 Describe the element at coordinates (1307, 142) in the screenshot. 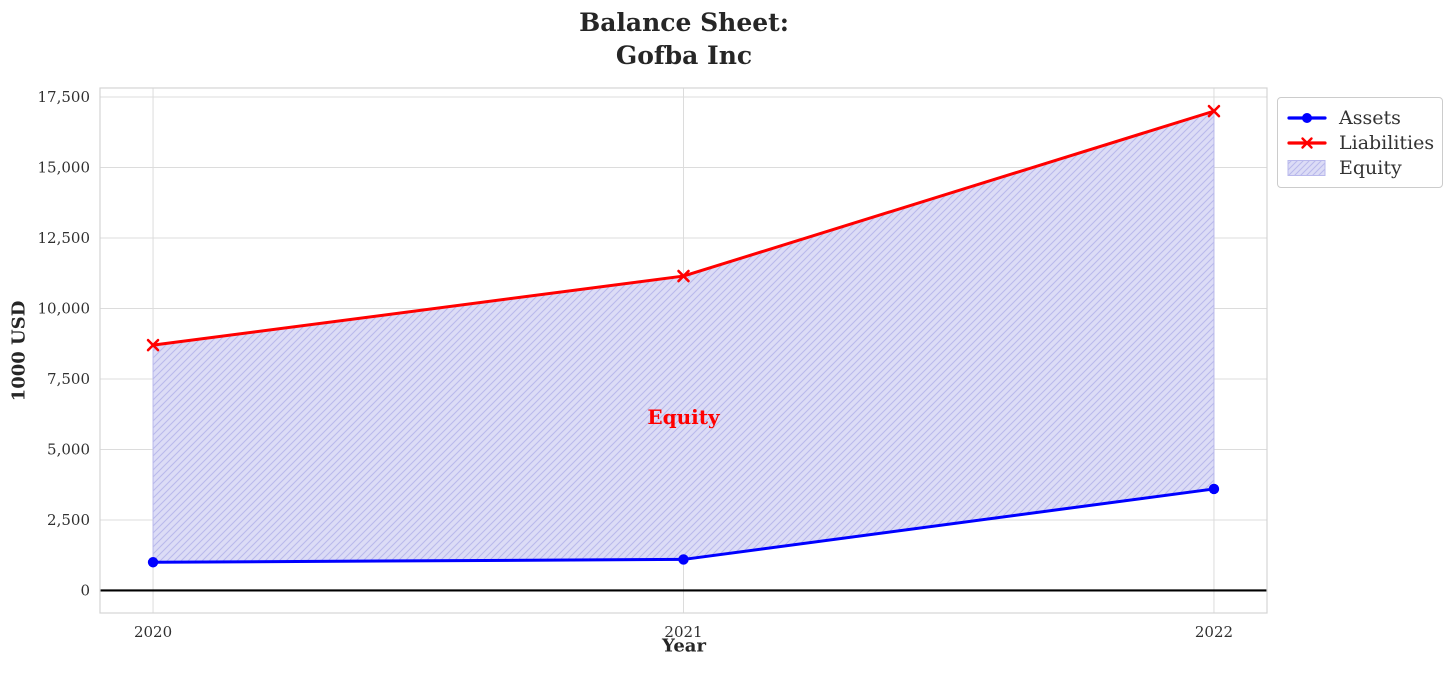

I see `liabilities-line-swatch` at that location.